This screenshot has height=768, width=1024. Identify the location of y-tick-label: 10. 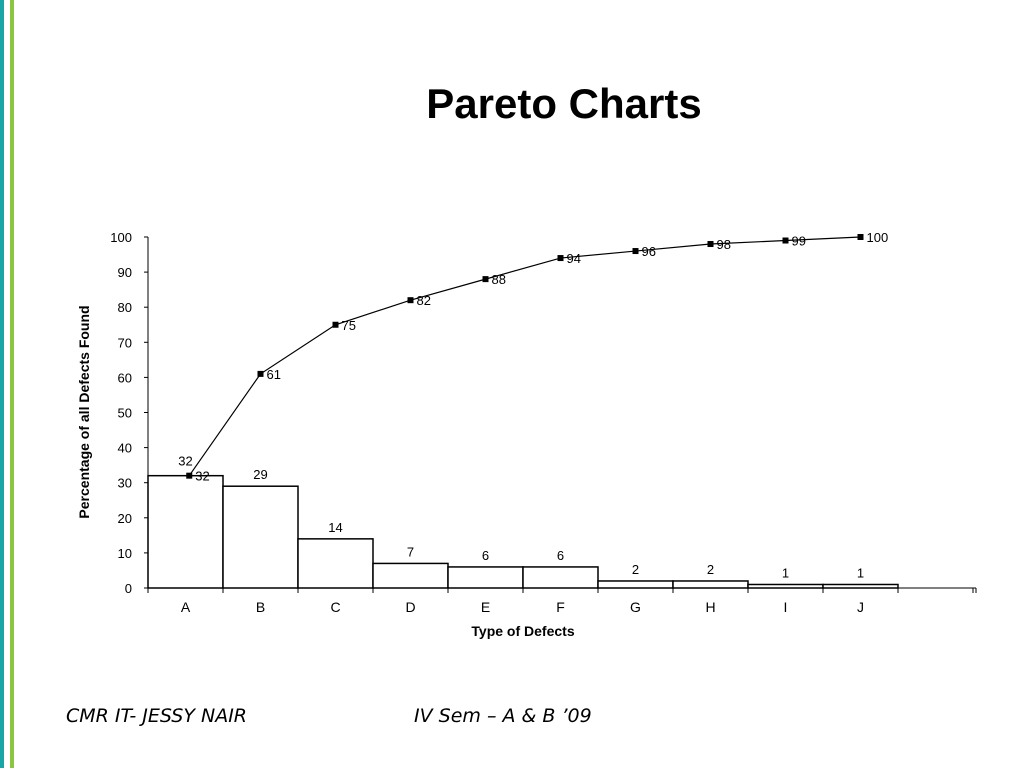
(125, 553).